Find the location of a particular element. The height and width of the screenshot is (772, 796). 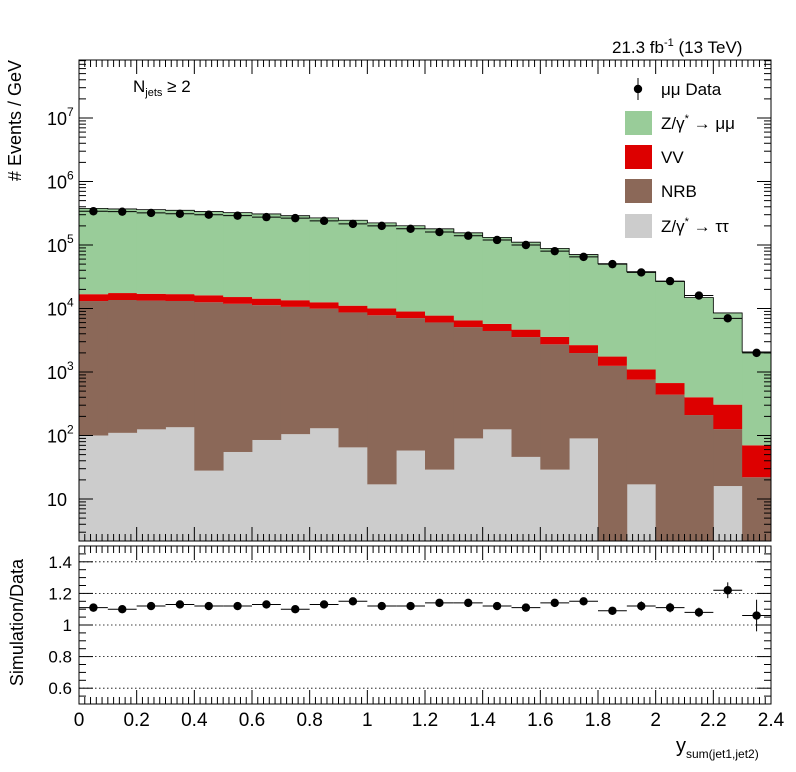

luminosity-label: 21.3 fb-1 (13 TeV) is located at coordinates (677, 47).